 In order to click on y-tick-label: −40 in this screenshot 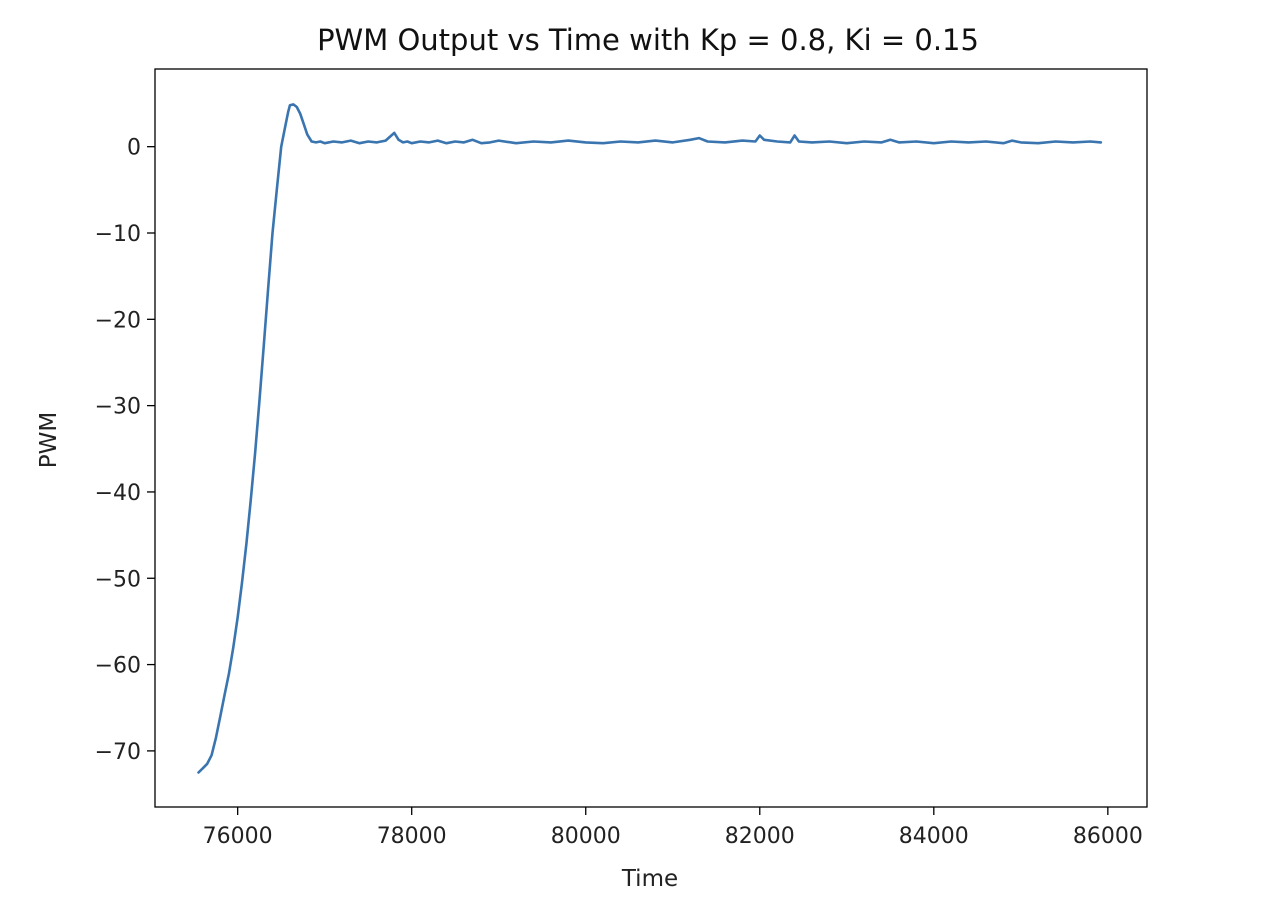, I will do `click(118, 493)`.